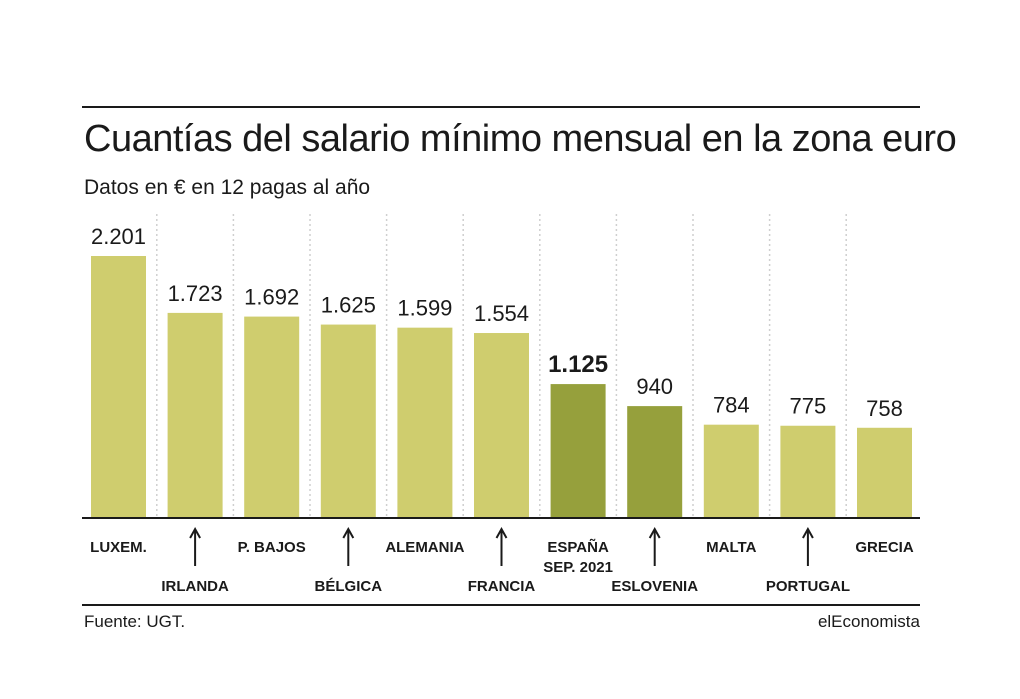 The height and width of the screenshot is (699, 1020). What do you see at coordinates (868, 621) in the screenshot?
I see `brand-name: elEconomista` at bounding box center [868, 621].